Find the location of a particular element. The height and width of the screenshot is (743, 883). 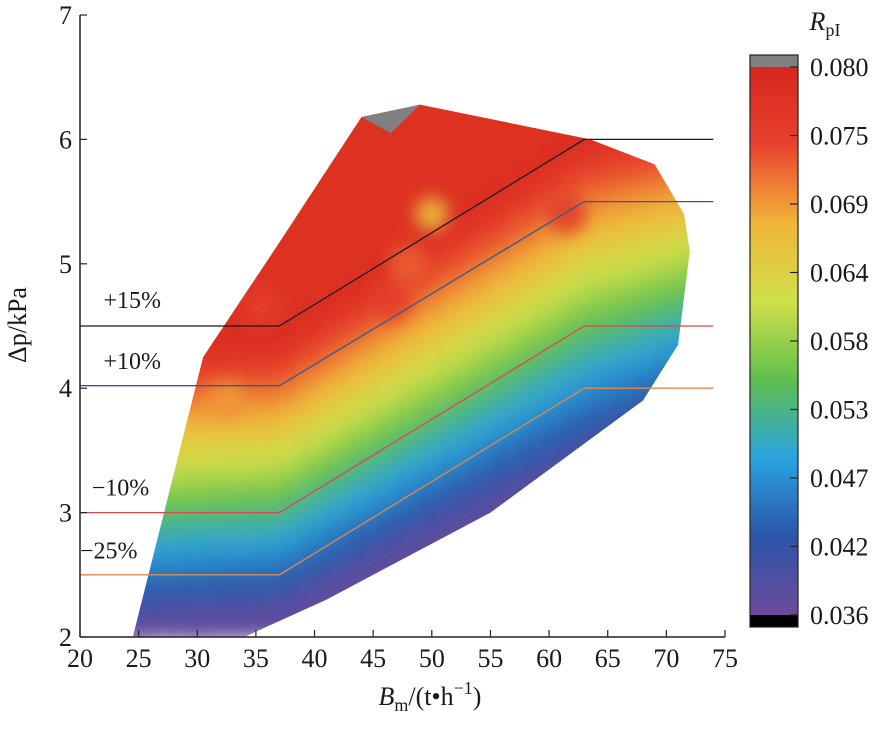

x-tick-label: 55 is located at coordinates (490, 658).